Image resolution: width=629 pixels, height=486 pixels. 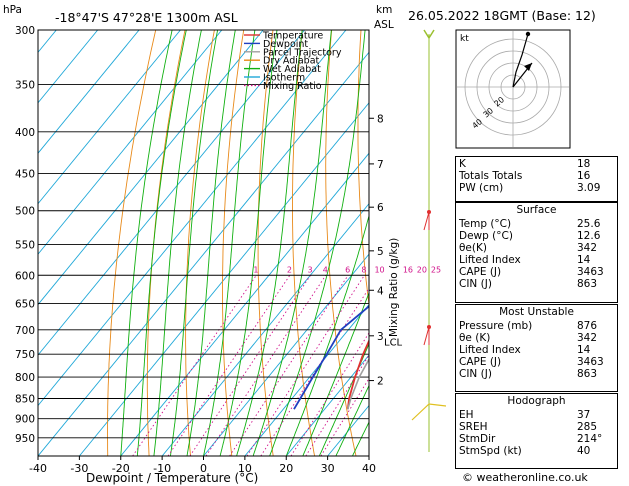 I want to click on parcel-trajectory-line, so click(x=358, y=383).